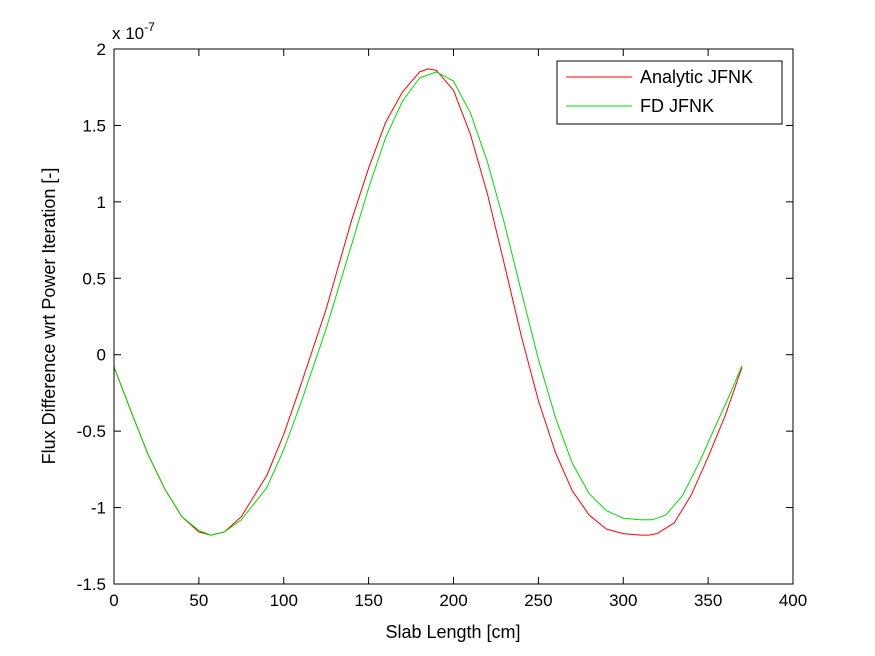 Image resolution: width=875 pixels, height=656 pixels. What do you see at coordinates (708, 600) in the screenshot?
I see `x-tick-label: 350` at bounding box center [708, 600].